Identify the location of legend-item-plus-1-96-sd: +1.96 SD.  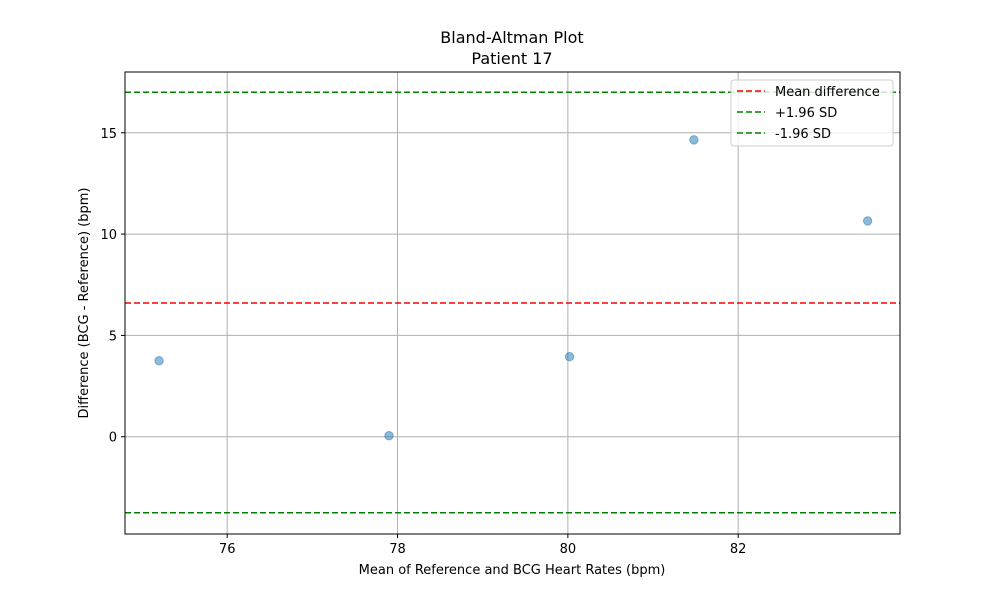
(806, 113).